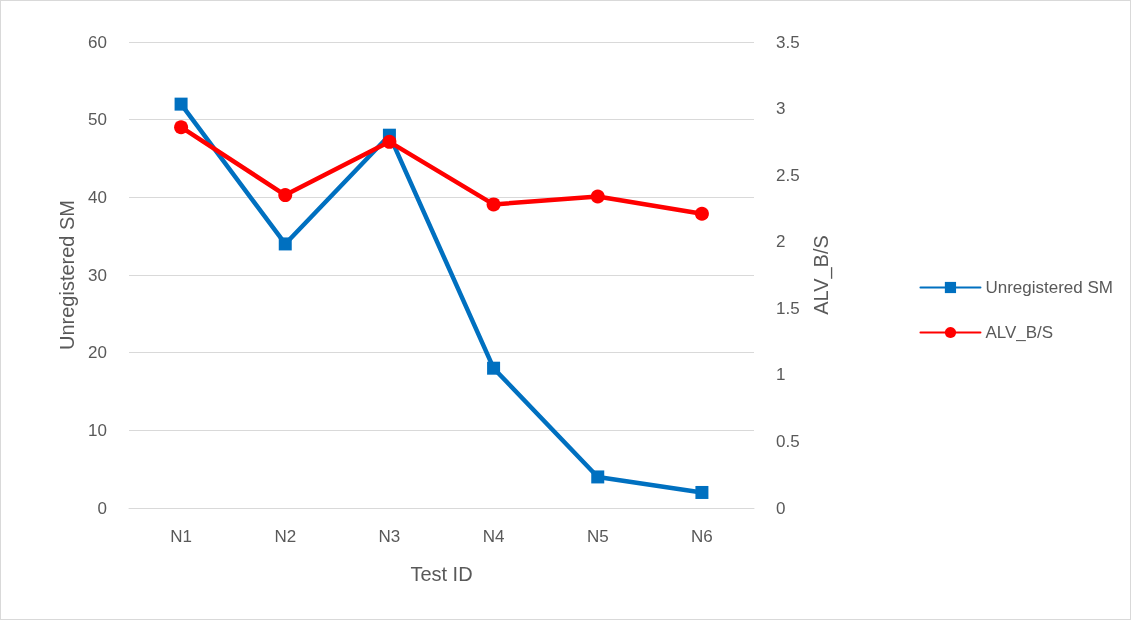  What do you see at coordinates (97, 197) in the screenshot?
I see `y-tick-label: 40` at bounding box center [97, 197].